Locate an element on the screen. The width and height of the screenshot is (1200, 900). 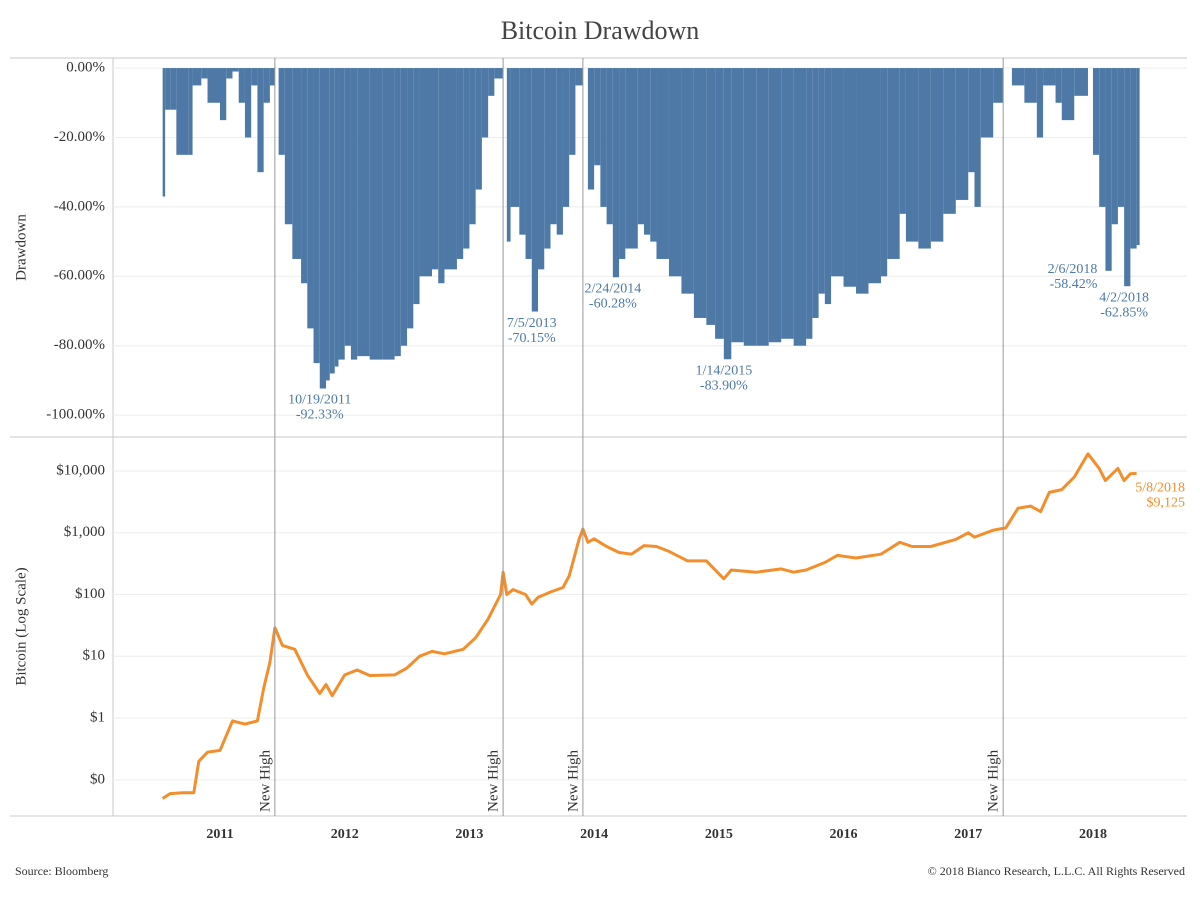
x-tick-label: 2017 is located at coordinates (968, 834).